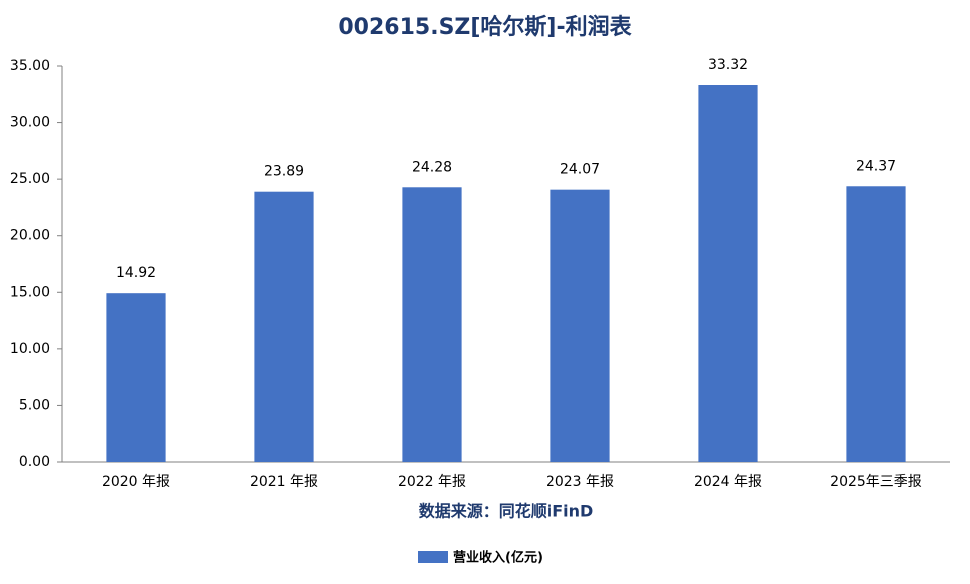 This screenshot has width=970, height=584. Describe the element at coordinates (728, 482) in the screenshot. I see `x-tick-label: 2024 年报` at that location.